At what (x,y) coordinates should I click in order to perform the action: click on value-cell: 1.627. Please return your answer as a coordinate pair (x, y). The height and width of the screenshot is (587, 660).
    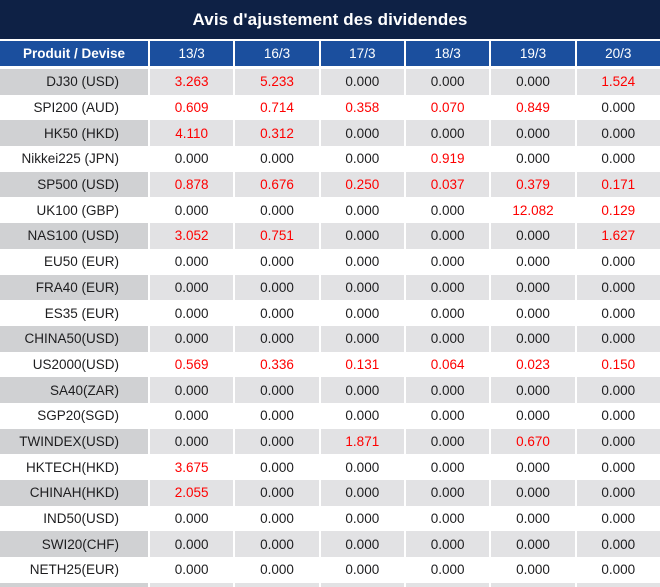
    Looking at the image, I should click on (617, 236).